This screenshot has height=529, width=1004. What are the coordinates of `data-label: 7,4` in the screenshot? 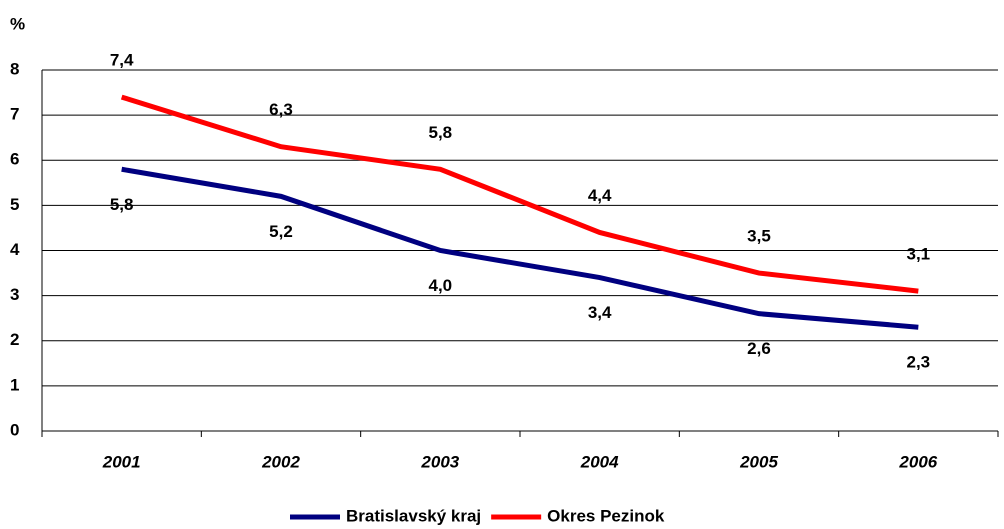 It's located at (122, 60).